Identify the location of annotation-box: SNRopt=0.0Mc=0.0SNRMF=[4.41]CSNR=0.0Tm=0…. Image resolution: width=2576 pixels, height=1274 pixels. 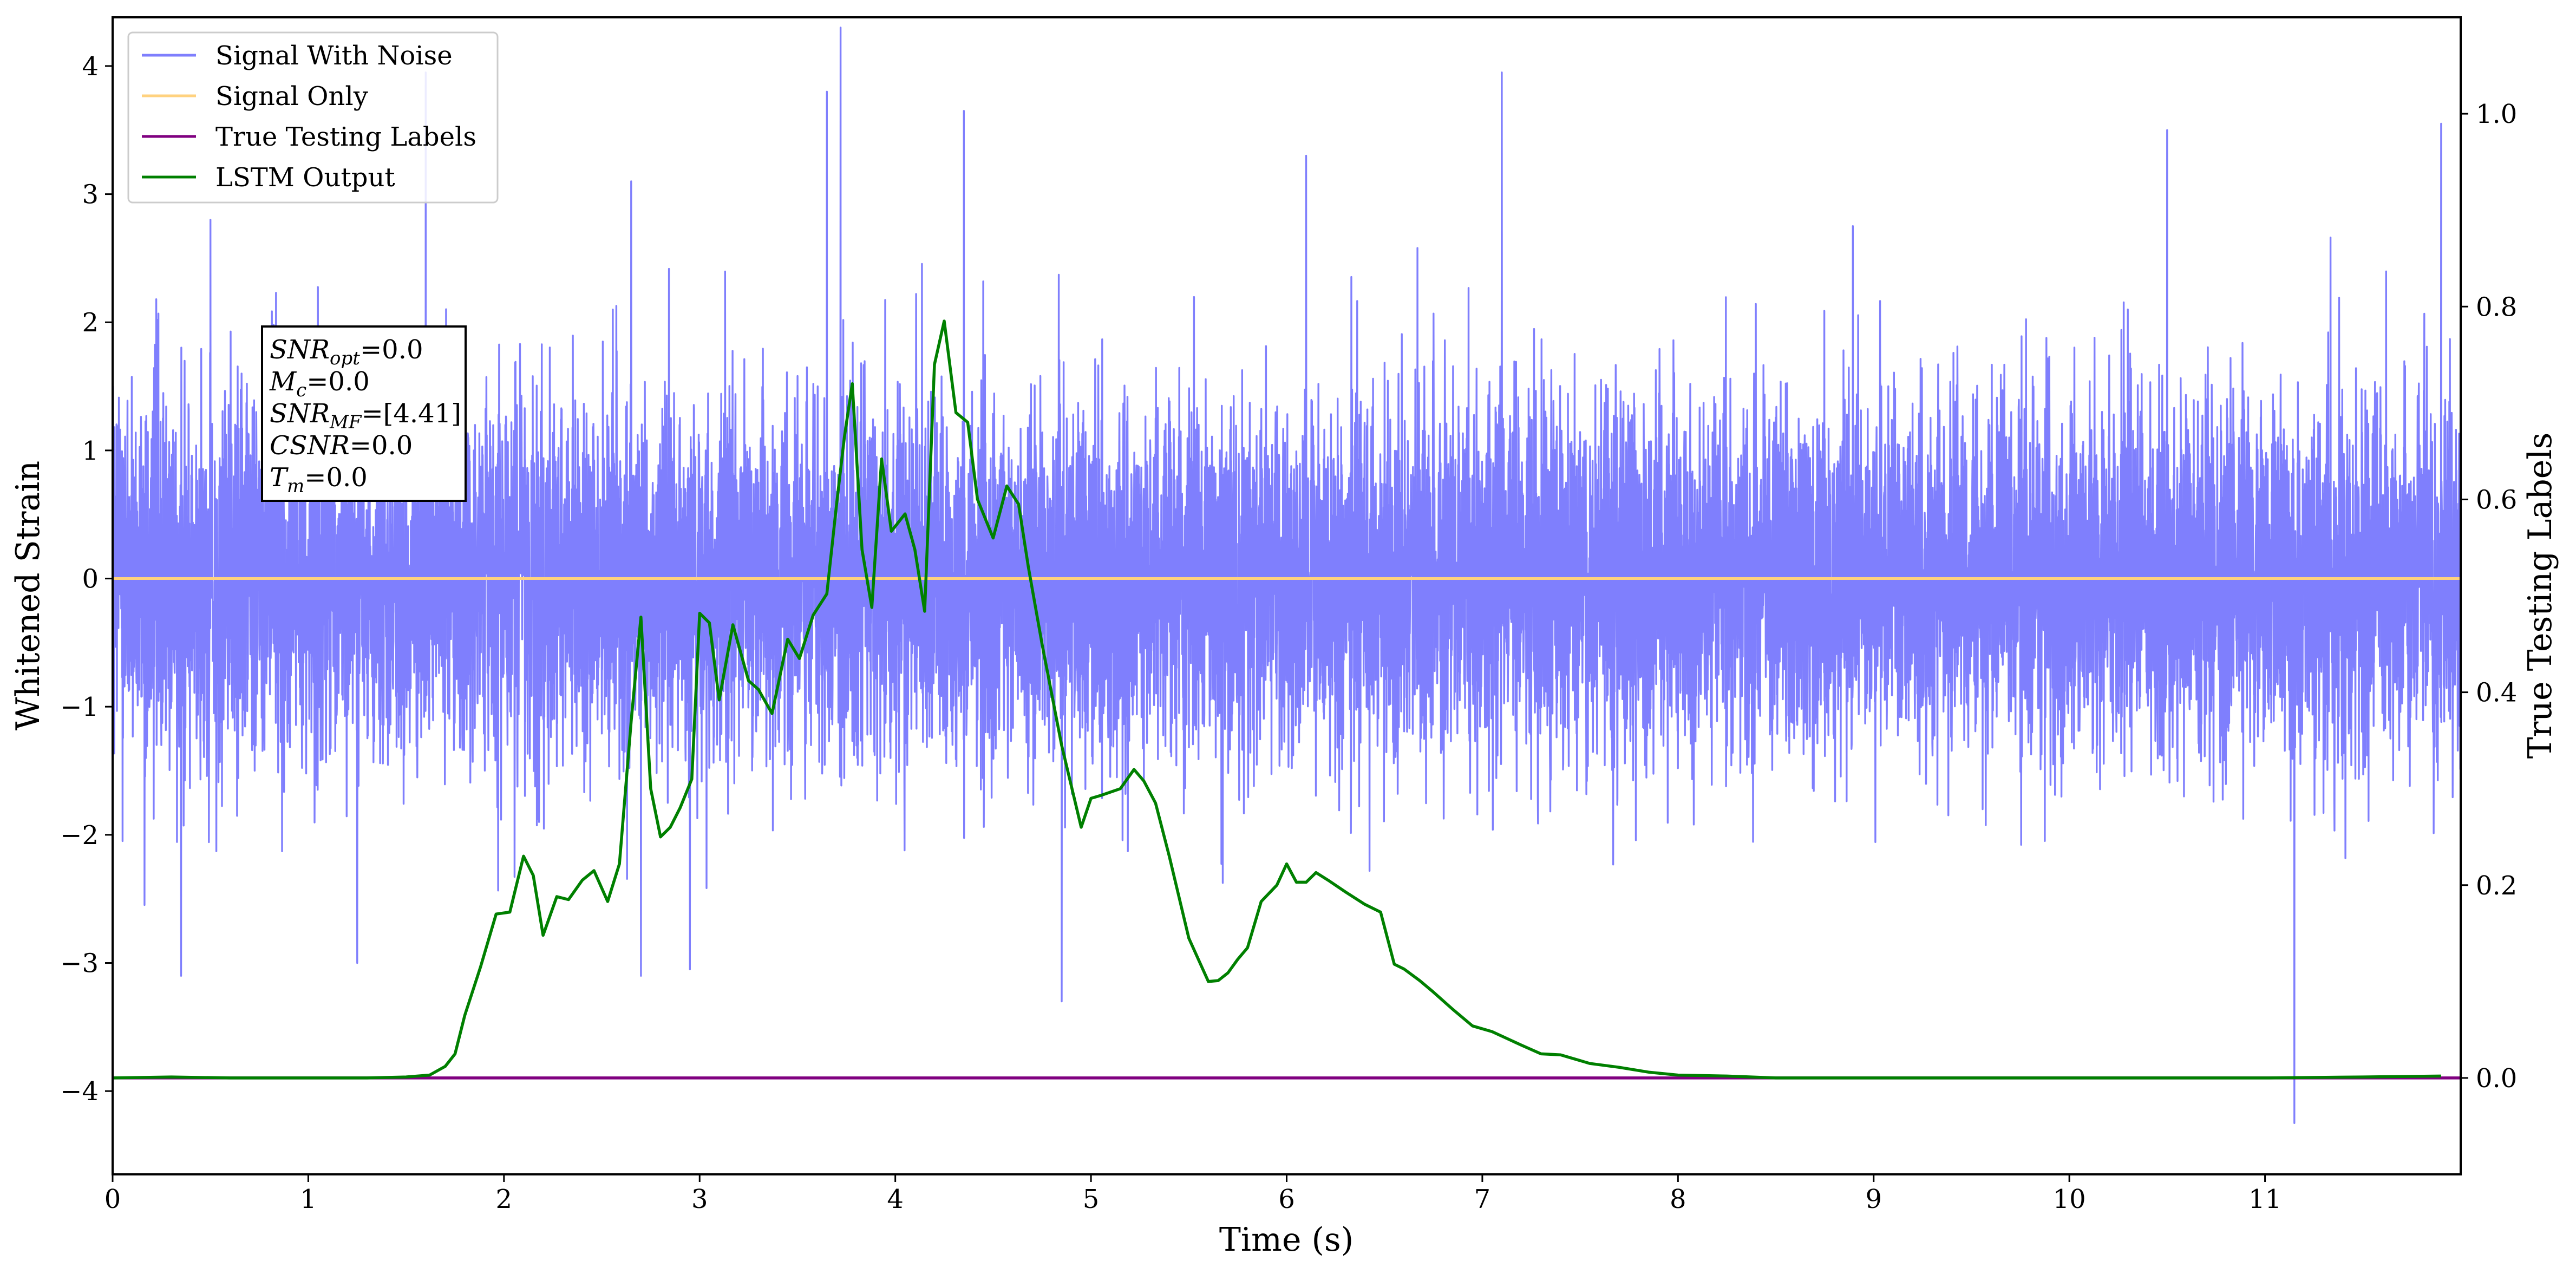
(364, 413).